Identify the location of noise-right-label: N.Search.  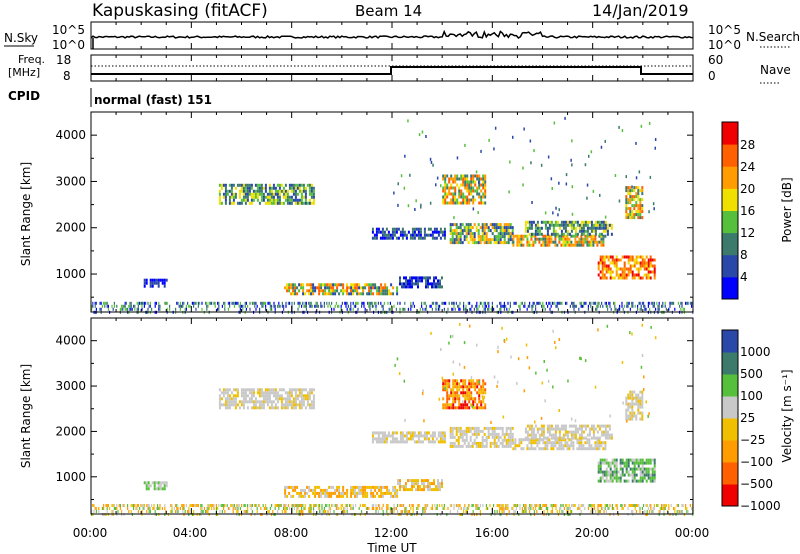
(773, 37).